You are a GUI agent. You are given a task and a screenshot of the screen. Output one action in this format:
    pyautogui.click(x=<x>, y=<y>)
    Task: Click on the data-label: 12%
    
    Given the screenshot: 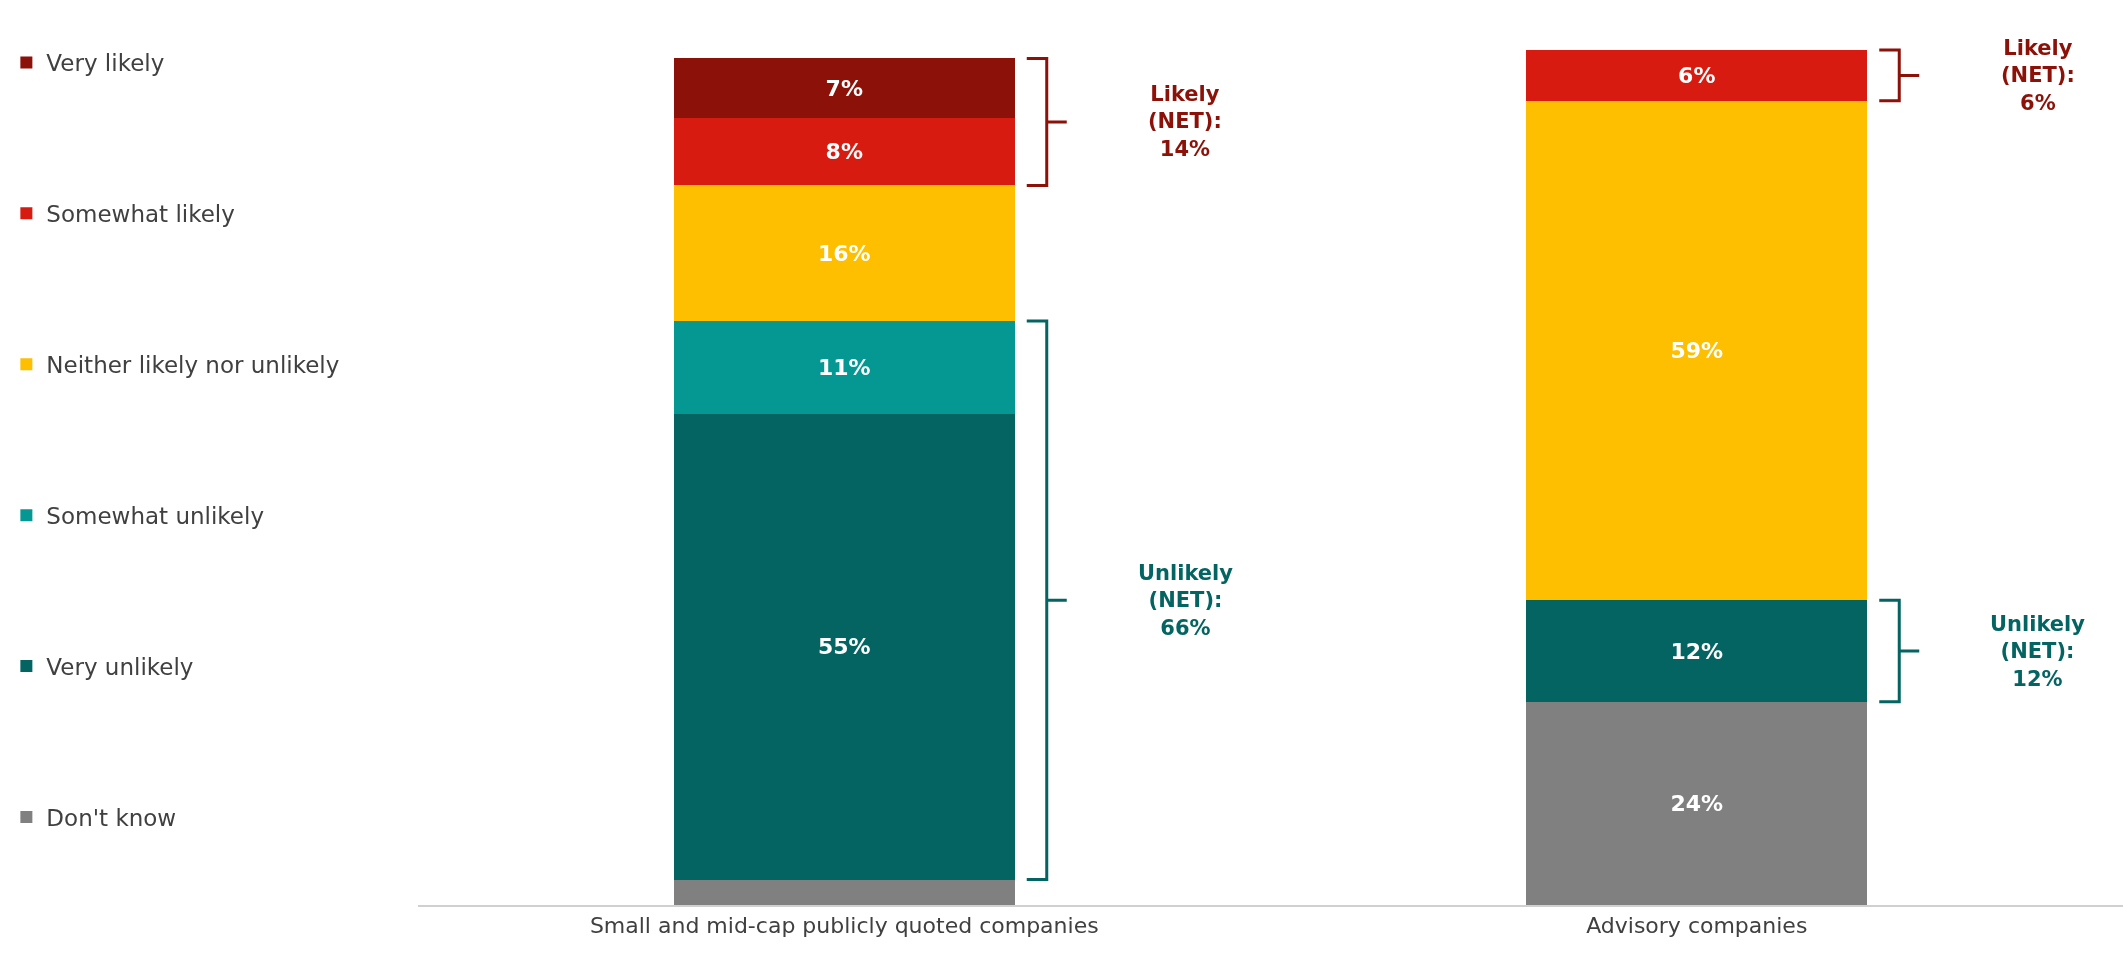 What is the action you would take?
    pyautogui.click(x=1697, y=651)
    